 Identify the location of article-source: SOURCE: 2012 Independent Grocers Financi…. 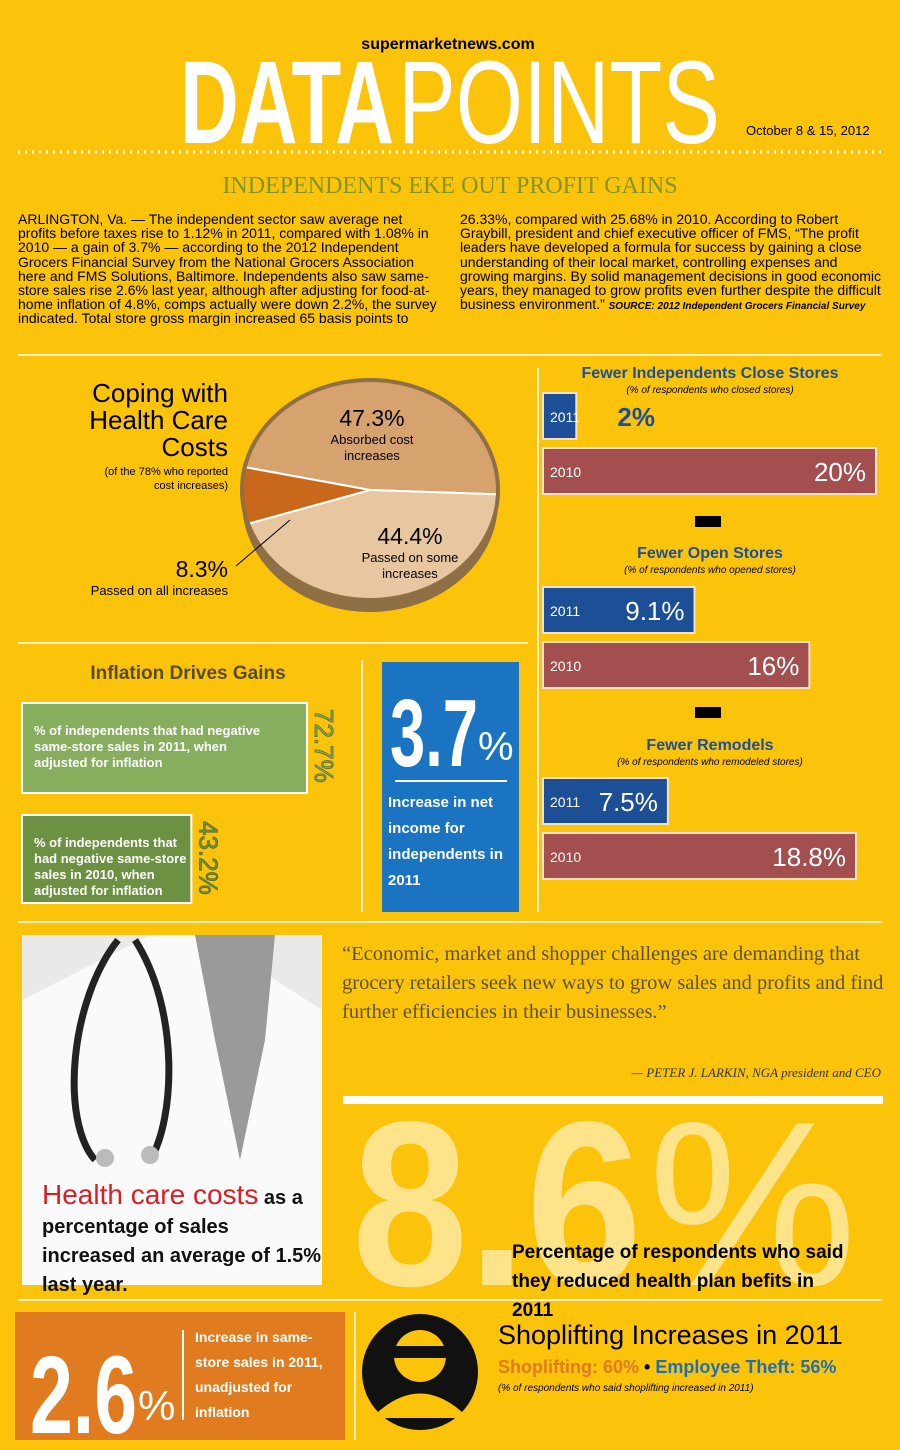
(737, 307).